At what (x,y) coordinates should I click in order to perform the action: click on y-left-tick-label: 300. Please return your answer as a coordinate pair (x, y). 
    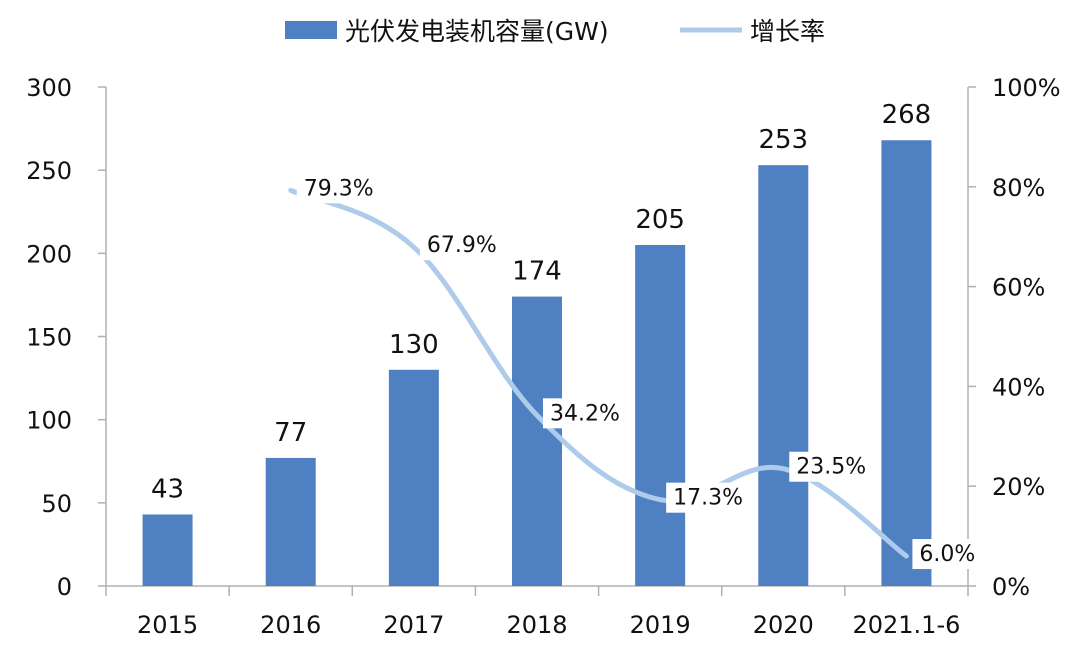
    Looking at the image, I should click on (49, 88).